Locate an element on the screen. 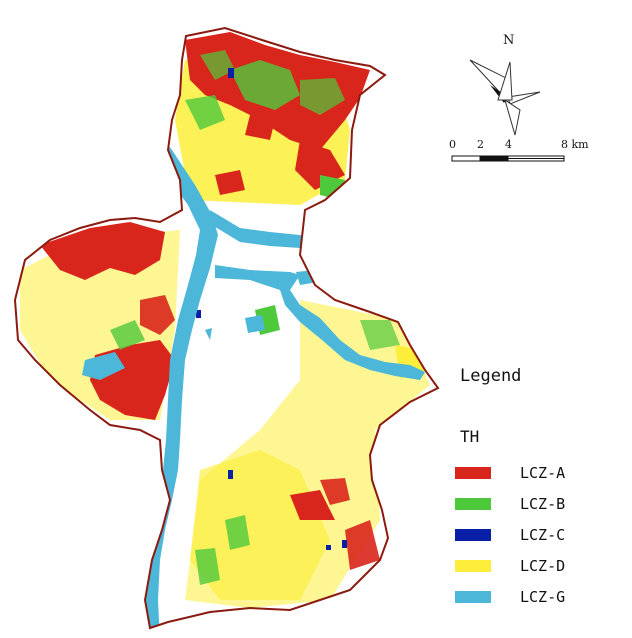 This screenshot has width=632, height=638. legend-swatch-lcz-a is located at coordinates (473, 473).